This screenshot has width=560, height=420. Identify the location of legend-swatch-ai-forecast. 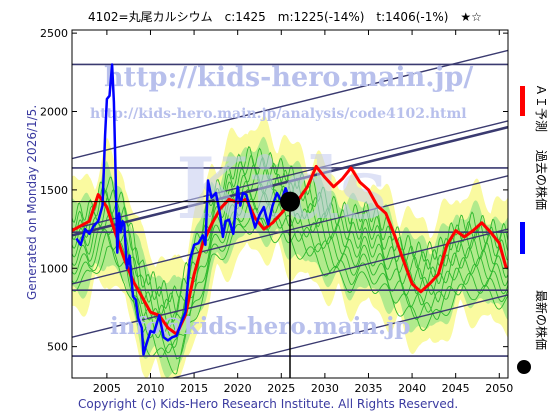
(522, 101).